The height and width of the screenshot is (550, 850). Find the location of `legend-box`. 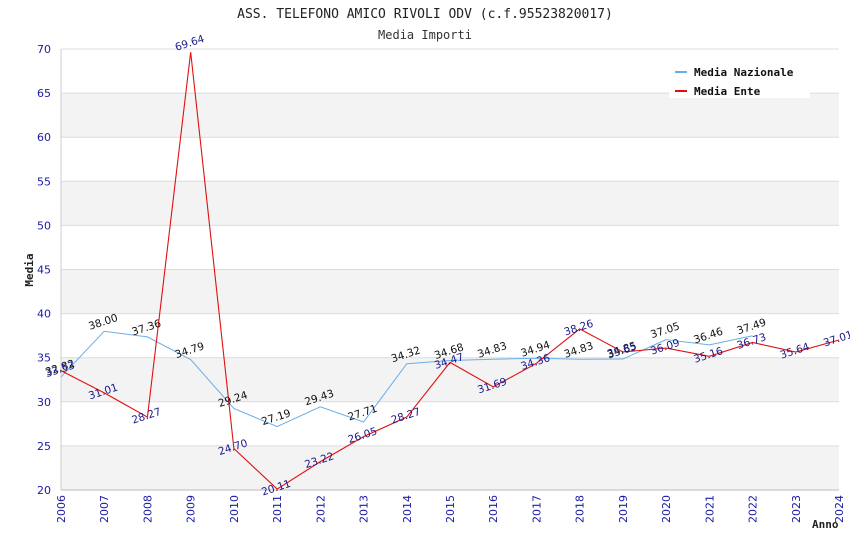

legend-box is located at coordinates (739, 78).